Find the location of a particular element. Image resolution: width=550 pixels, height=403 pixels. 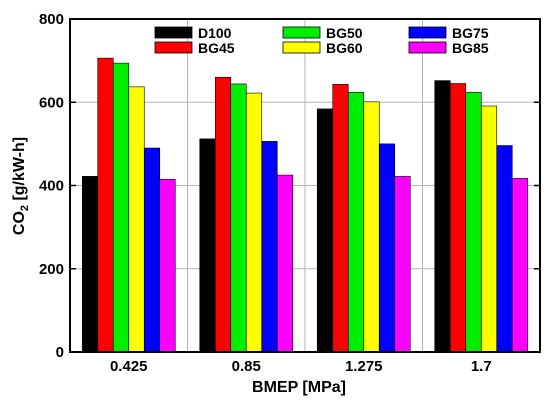

x-tick-label: 0.85 is located at coordinates (246, 366).